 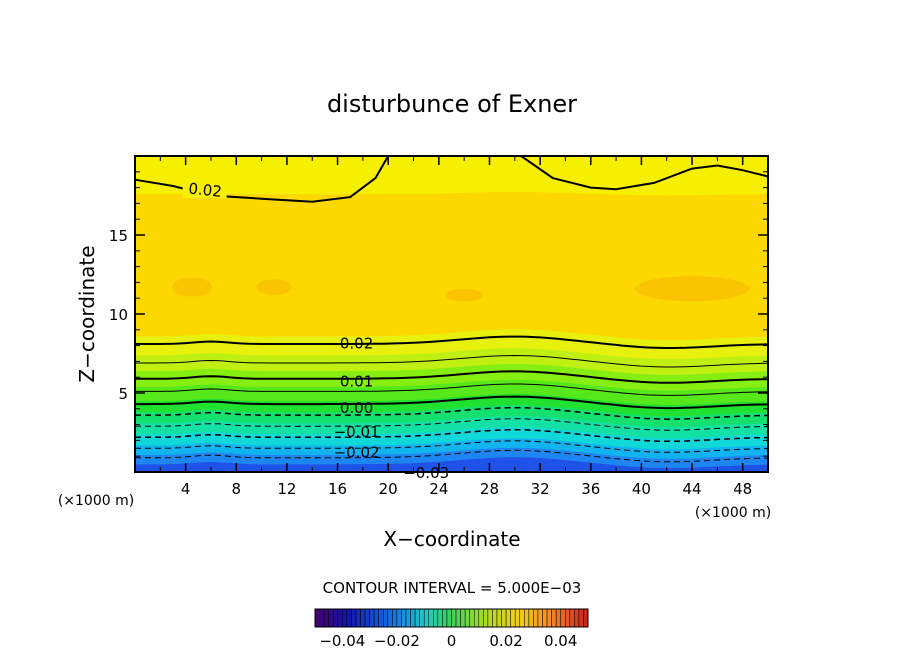 I want to click on x-tick-label-4: 20, so click(x=388, y=489).